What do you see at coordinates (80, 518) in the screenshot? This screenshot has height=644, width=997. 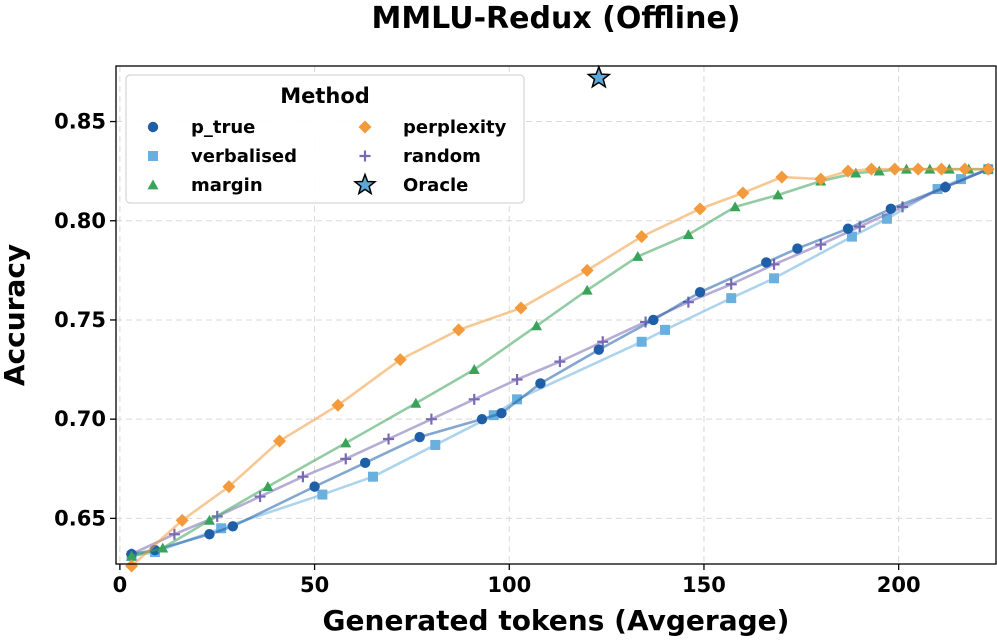 I see `y-tick-label: 0.65` at bounding box center [80, 518].